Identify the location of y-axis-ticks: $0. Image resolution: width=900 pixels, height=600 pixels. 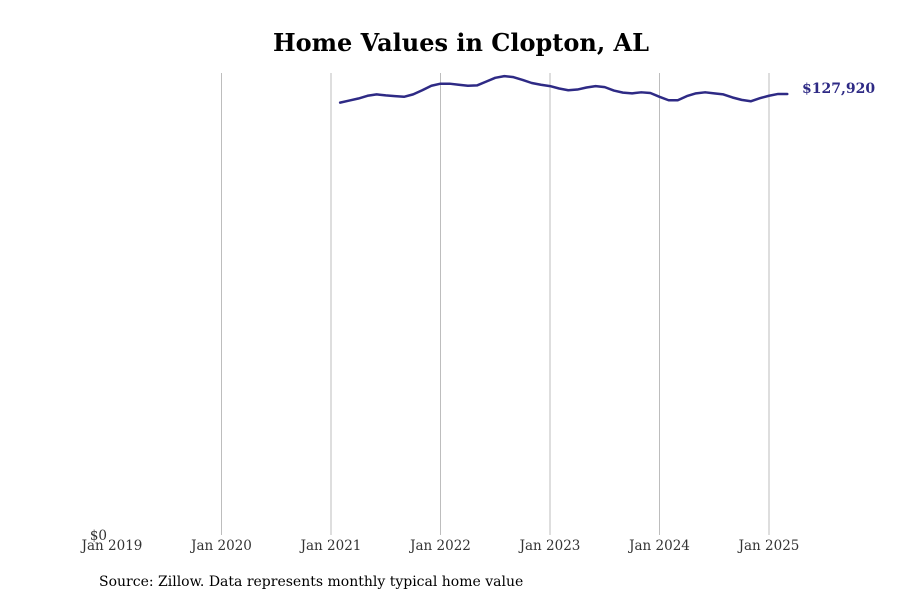
(98, 536).